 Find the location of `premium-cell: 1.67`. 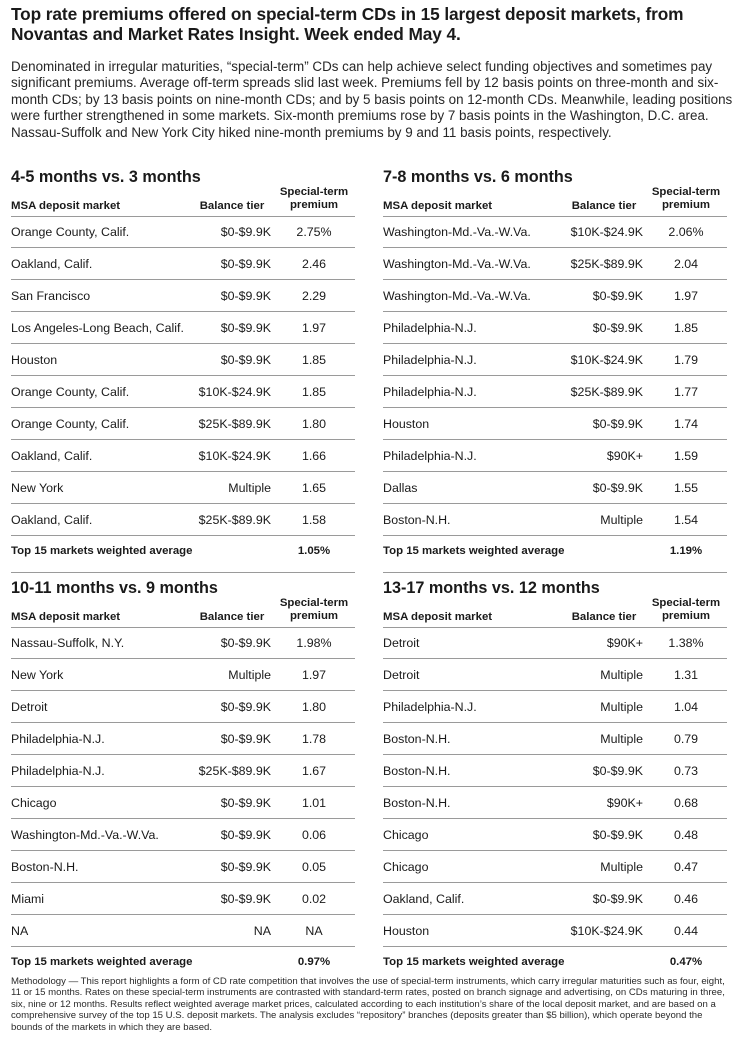

premium-cell: 1.67 is located at coordinates (314, 771).